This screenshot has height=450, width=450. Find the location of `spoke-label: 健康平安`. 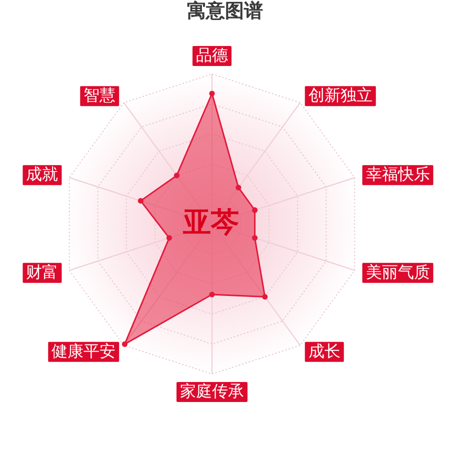

spoke-label: 健康平安 is located at coordinates (84, 351).